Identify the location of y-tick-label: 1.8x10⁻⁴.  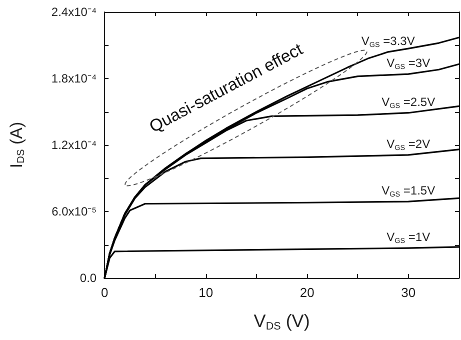
(74, 79).